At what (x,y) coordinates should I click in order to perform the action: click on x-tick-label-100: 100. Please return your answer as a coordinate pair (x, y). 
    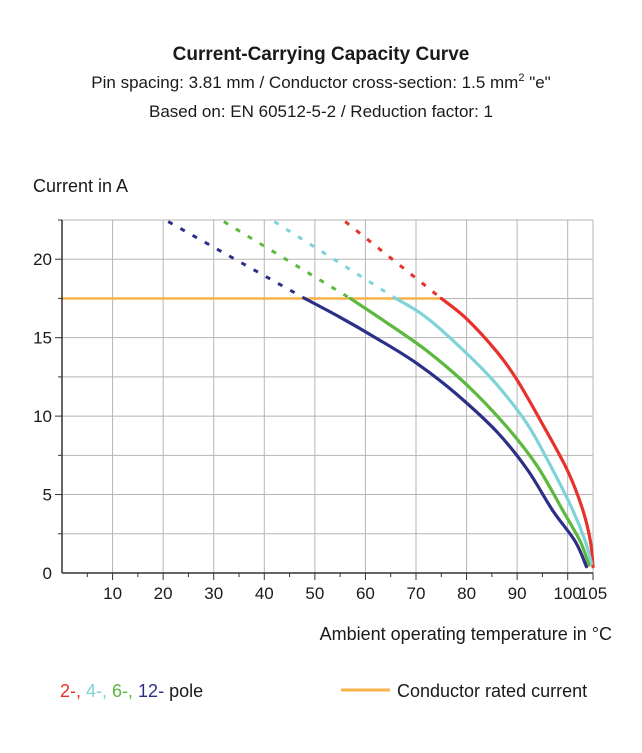
    Looking at the image, I should click on (568, 593).